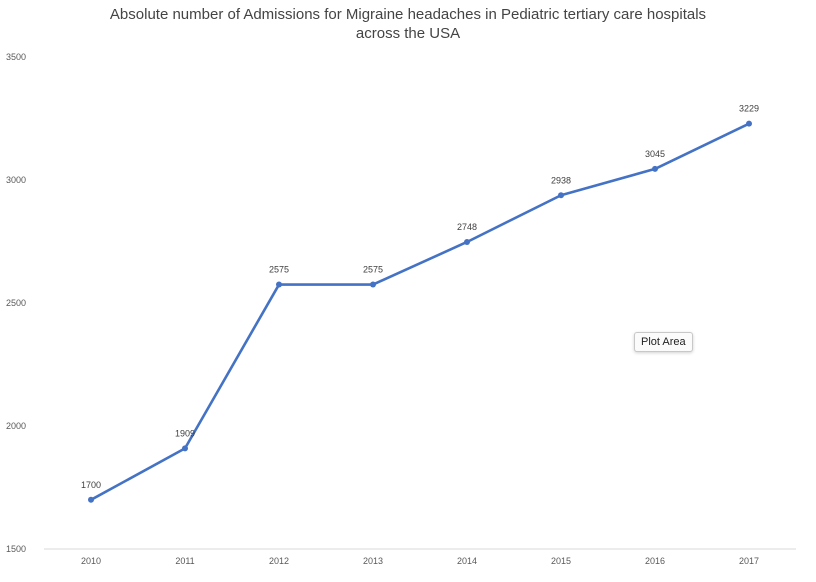 This screenshot has height=582, width=816. Describe the element at coordinates (663, 342) in the screenshot. I see `plot-area-tooltip: Plot Area` at that location.